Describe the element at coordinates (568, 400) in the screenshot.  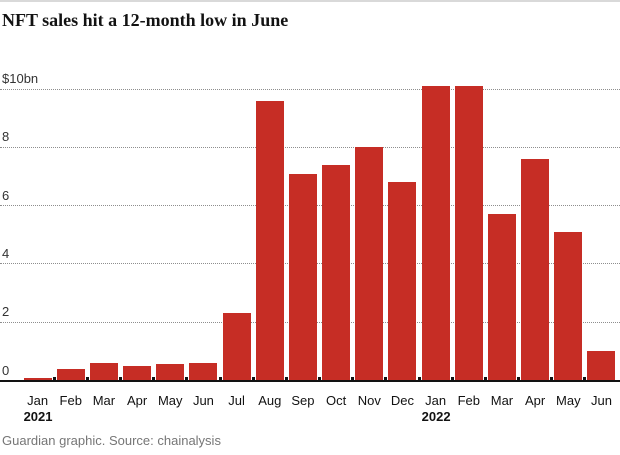
I see `x-axis-label-may-2022: May` at that location.